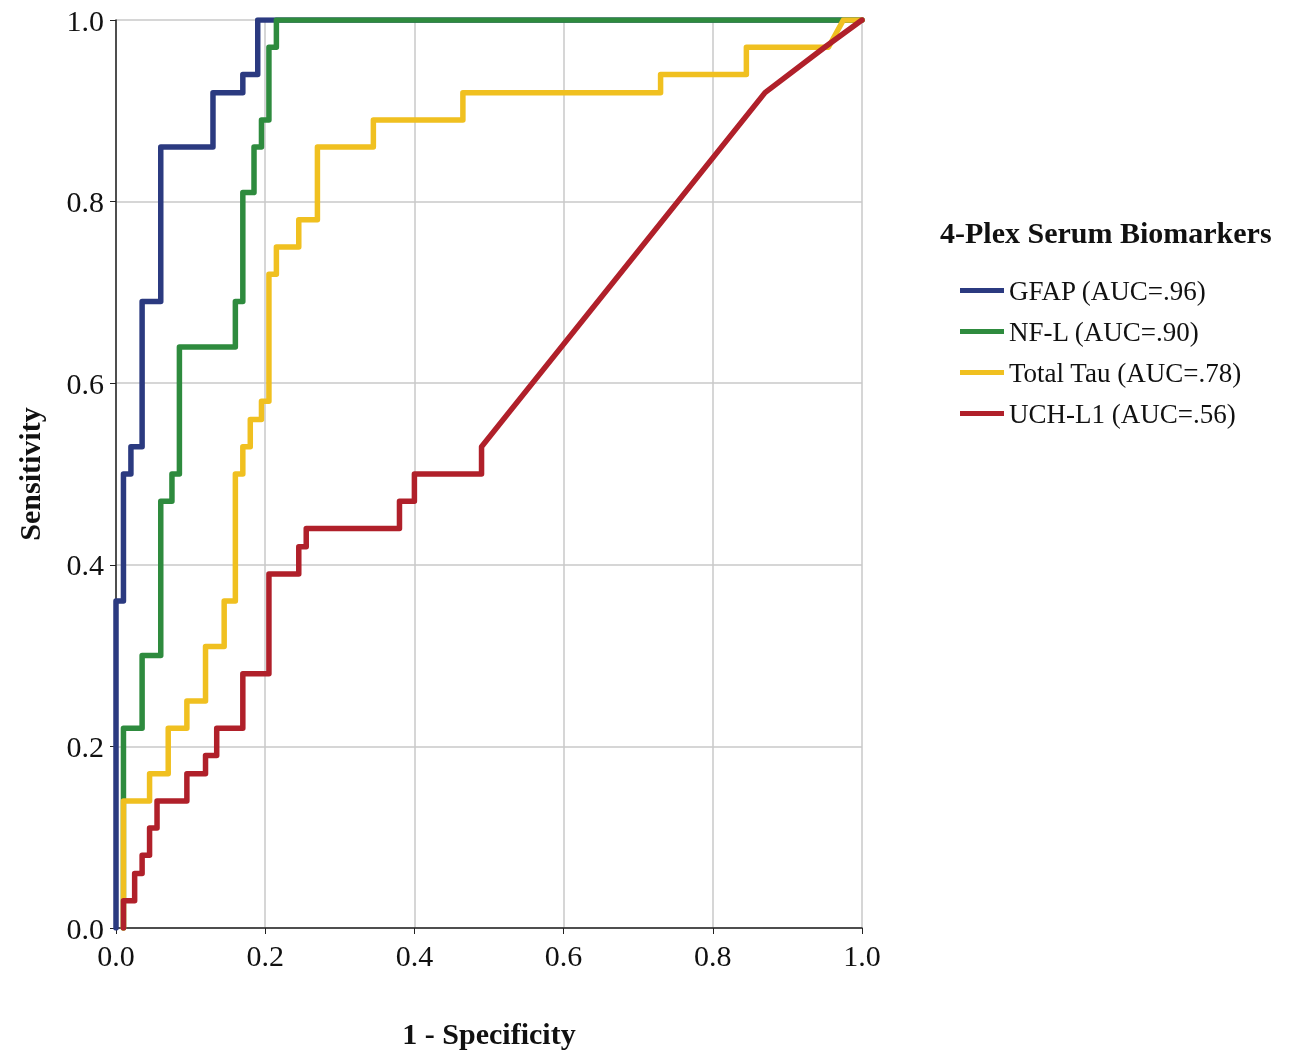 This screenshot has height=1053, width=1312. I want to click on y-axis-title: Sensitivity, so click(29, 474).